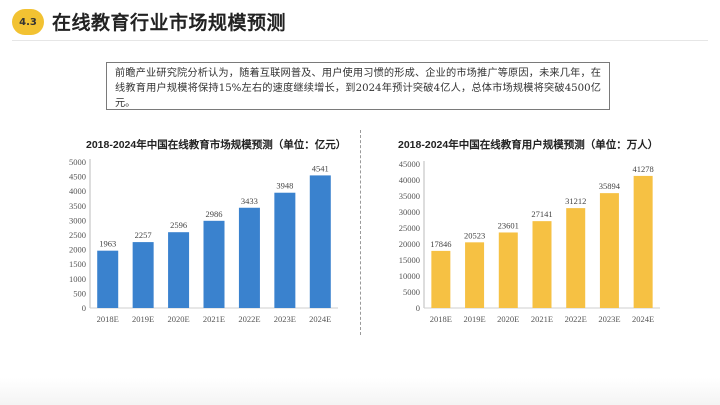 This screenshot has height=405, width=720. Describe the element at coordinates (409, 164) in the screenshot. I see `y-tick-label: 45000` at that location.